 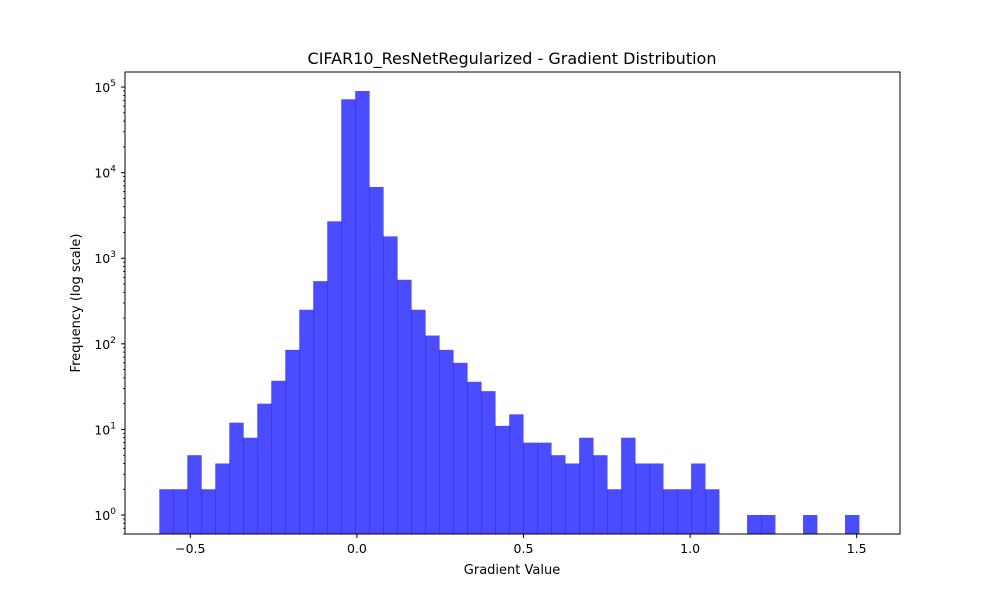 What do you see at coordinates (109, 307) in the screenshot?
I see `y-axis: 10⁰ 10¹ 10² 10³ 10⁴ 10⁵` at bounding box center [109, 307].